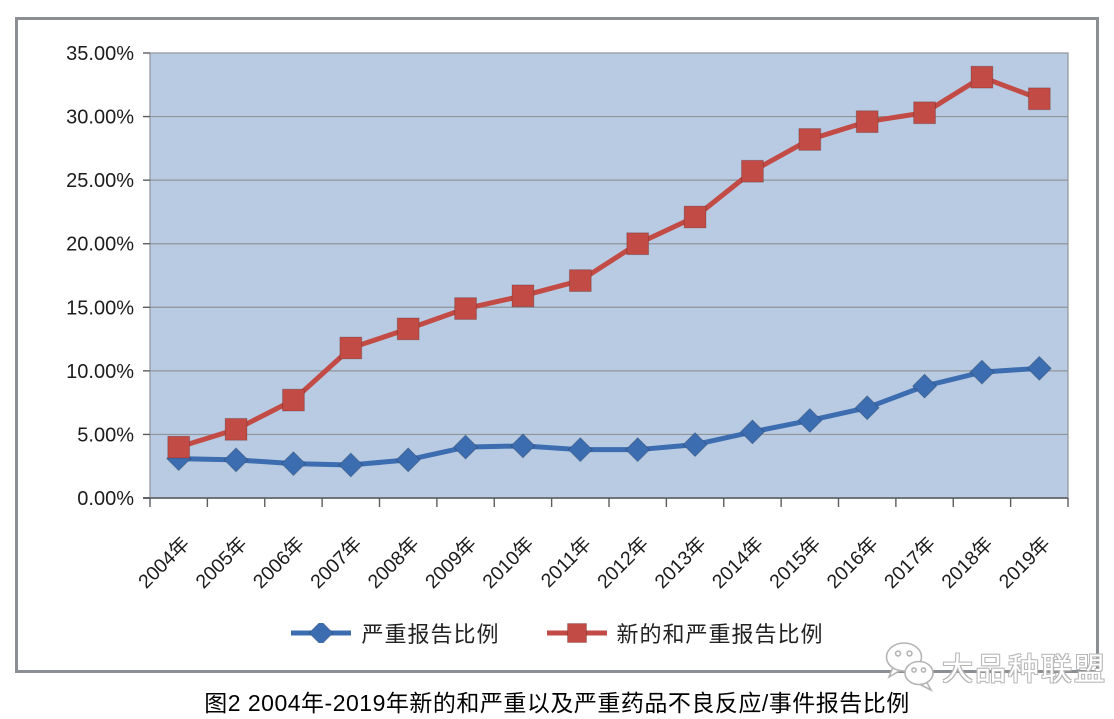 Image resolution: width=1114 pixels, height=719 pixels. Describe the element at coordinates (430, 634) in the screenshot. I see `legend-label-serious: 严重报告比例` at that location.